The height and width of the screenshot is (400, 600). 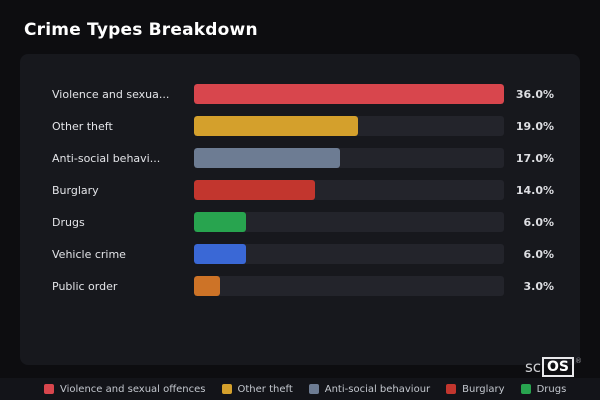 What do you see at coordinates (377, 389) in the screenshot?
I see `legend-label: Anti-social behaviour` at bounding box center [377, 389].